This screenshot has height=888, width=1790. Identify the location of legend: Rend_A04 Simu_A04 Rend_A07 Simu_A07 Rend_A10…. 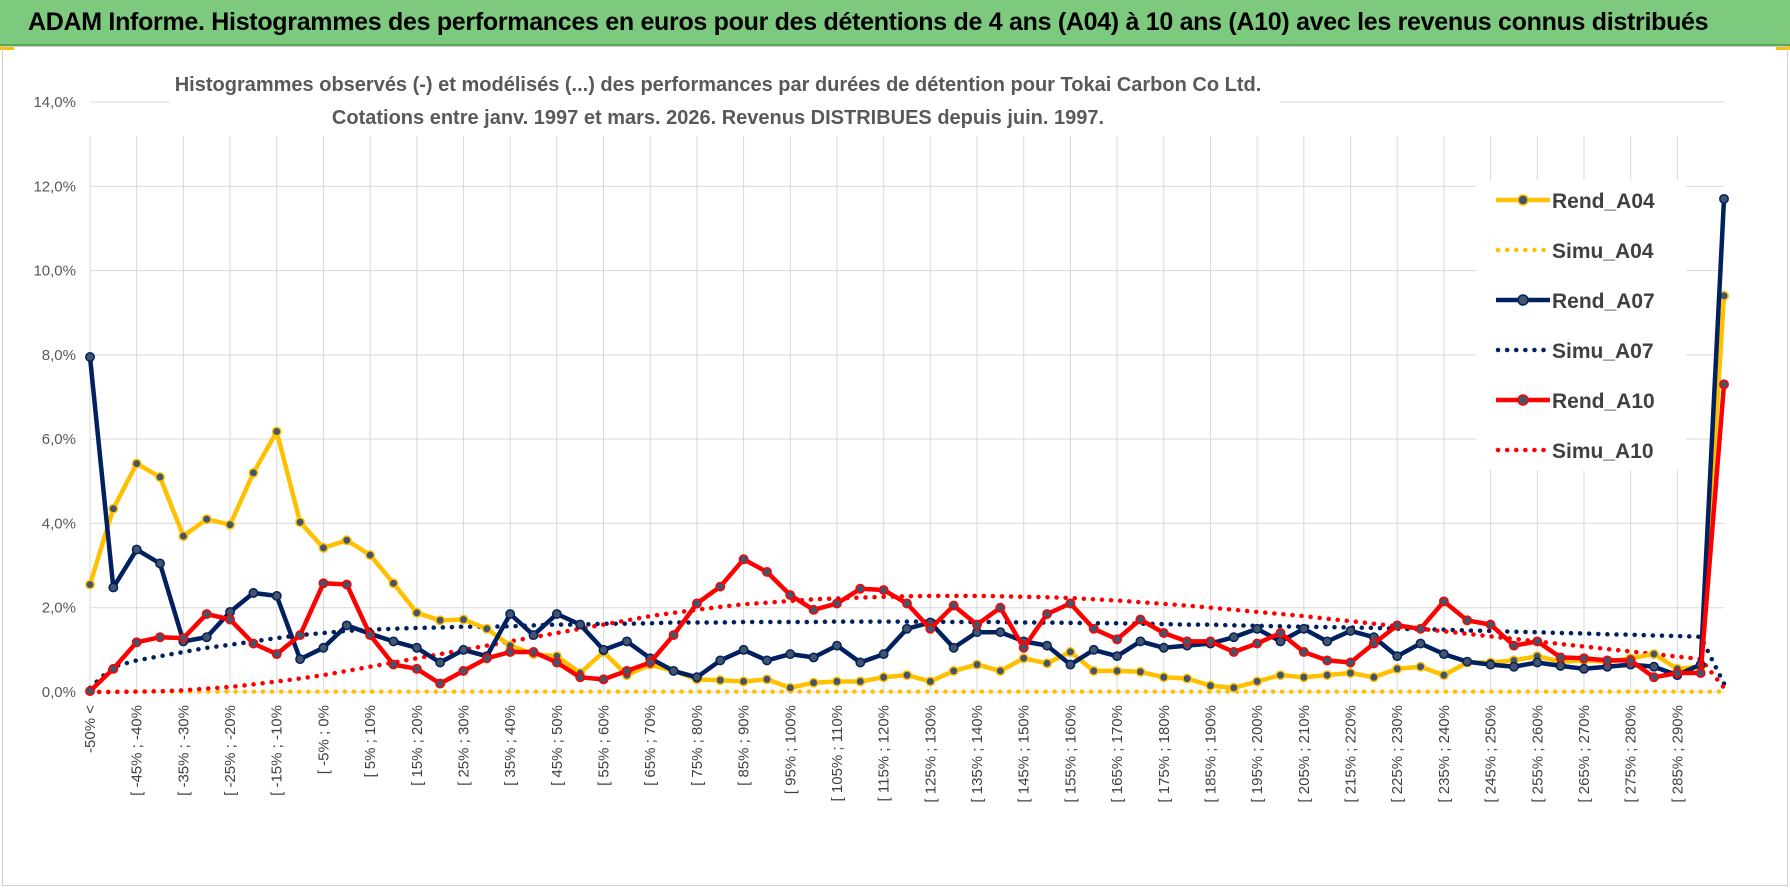
(1581, 325).